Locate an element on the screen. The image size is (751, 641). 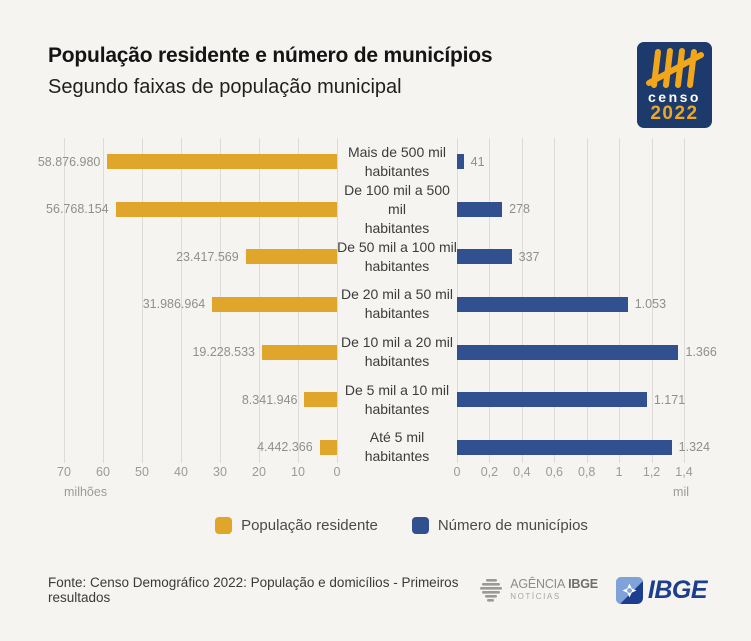
bar-row: 19.228.533 is located at coordinates (200, 352).